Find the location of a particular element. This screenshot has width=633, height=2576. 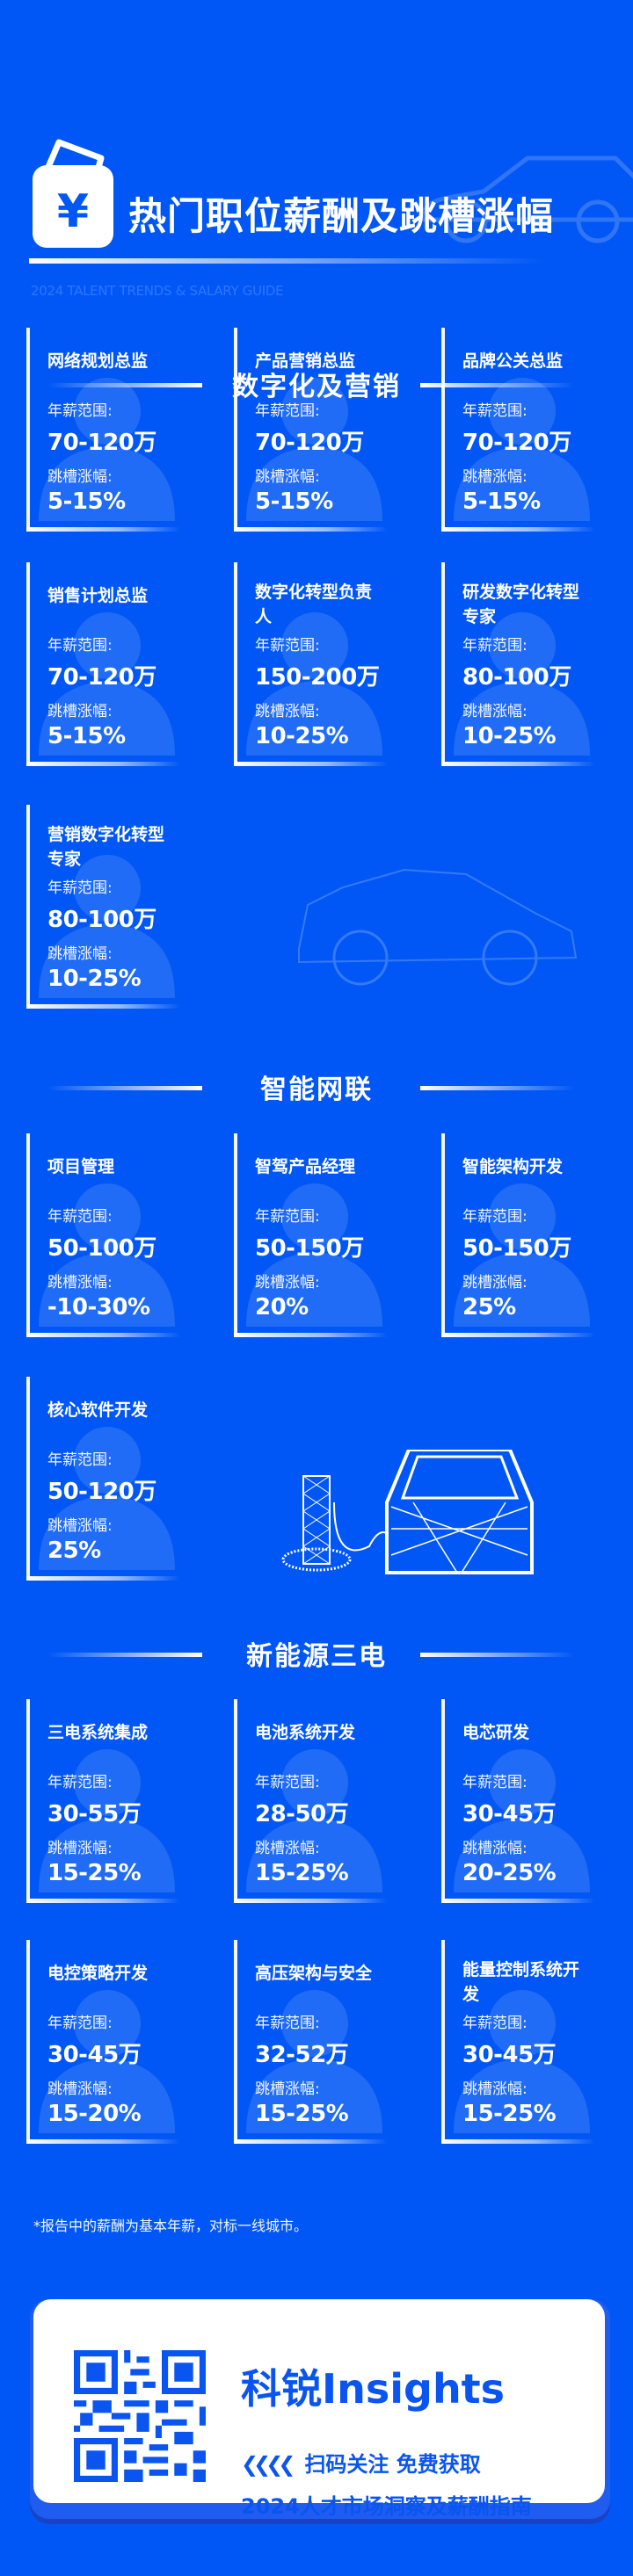

job-card: 核心软件开发 年薪范围: 50-120万 跳槽涨幅: 25% is located at coordinates (103, 1479).